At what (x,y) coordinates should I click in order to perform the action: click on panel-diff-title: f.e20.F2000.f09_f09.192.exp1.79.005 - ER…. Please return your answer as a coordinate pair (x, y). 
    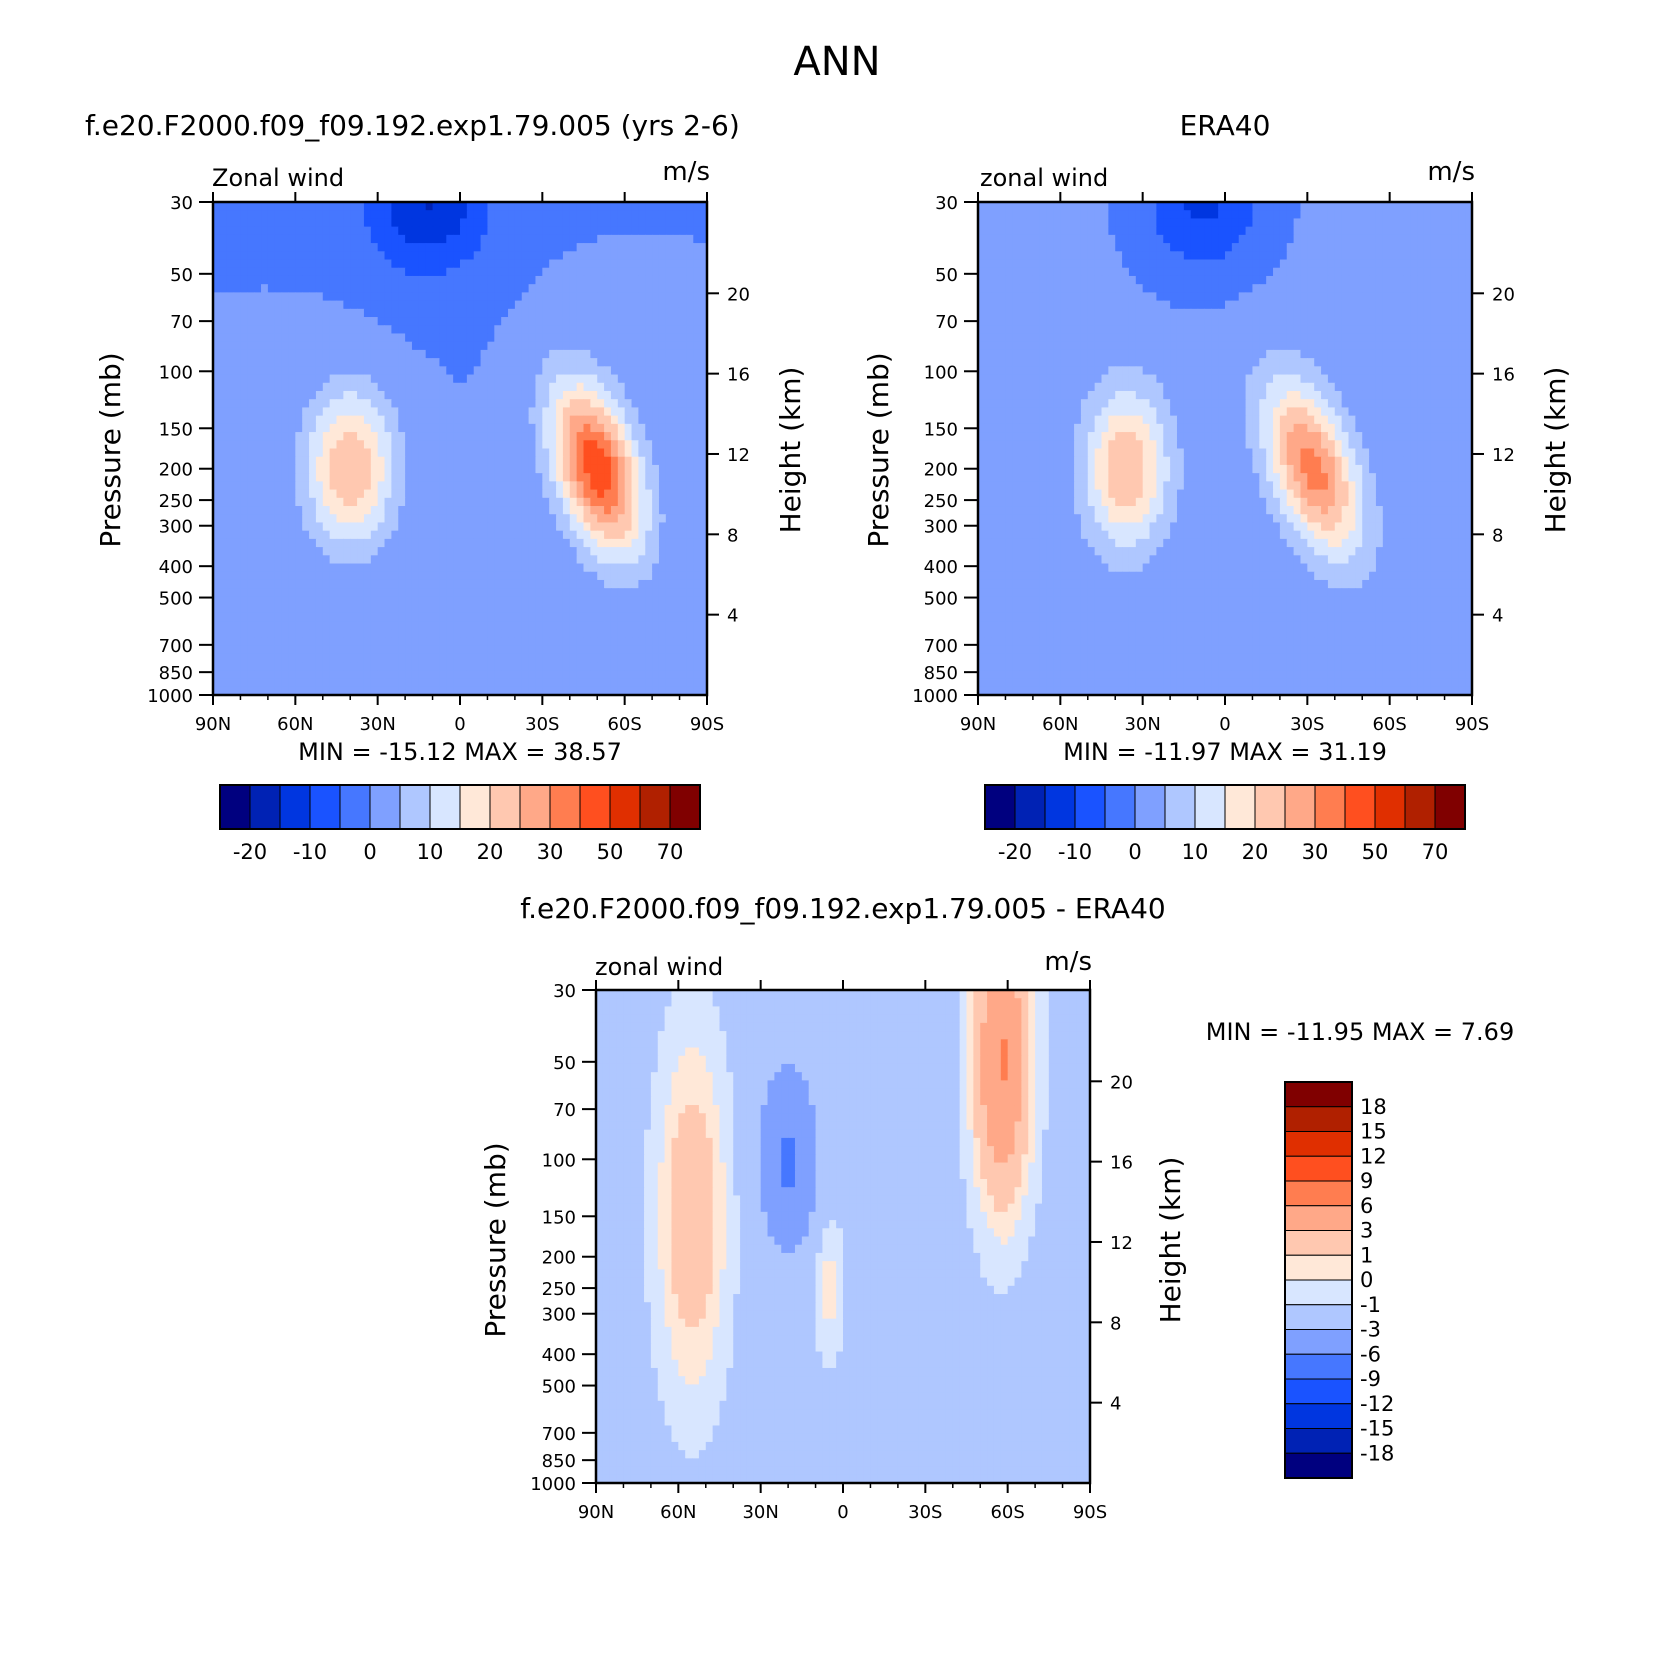
    Looking at the image, I should click on (842, 908).